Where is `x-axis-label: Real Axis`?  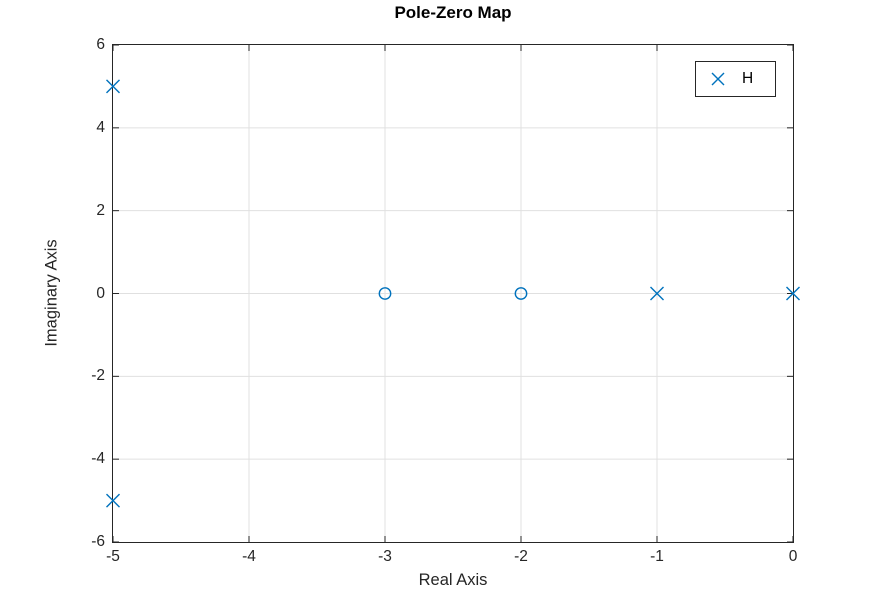 x-axis-label: Real Axis is located at coordinates (453, 580).